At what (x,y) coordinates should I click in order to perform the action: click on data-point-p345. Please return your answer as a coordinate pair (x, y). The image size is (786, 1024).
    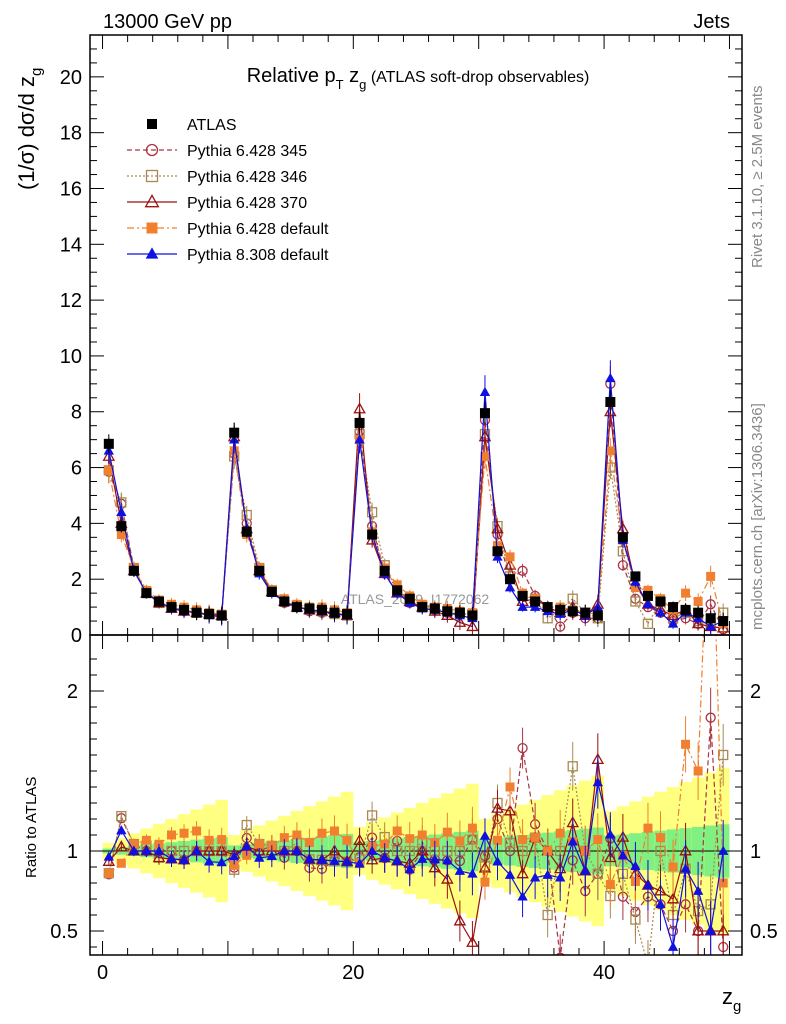
    Looking at the image, I should click on (710, 604).